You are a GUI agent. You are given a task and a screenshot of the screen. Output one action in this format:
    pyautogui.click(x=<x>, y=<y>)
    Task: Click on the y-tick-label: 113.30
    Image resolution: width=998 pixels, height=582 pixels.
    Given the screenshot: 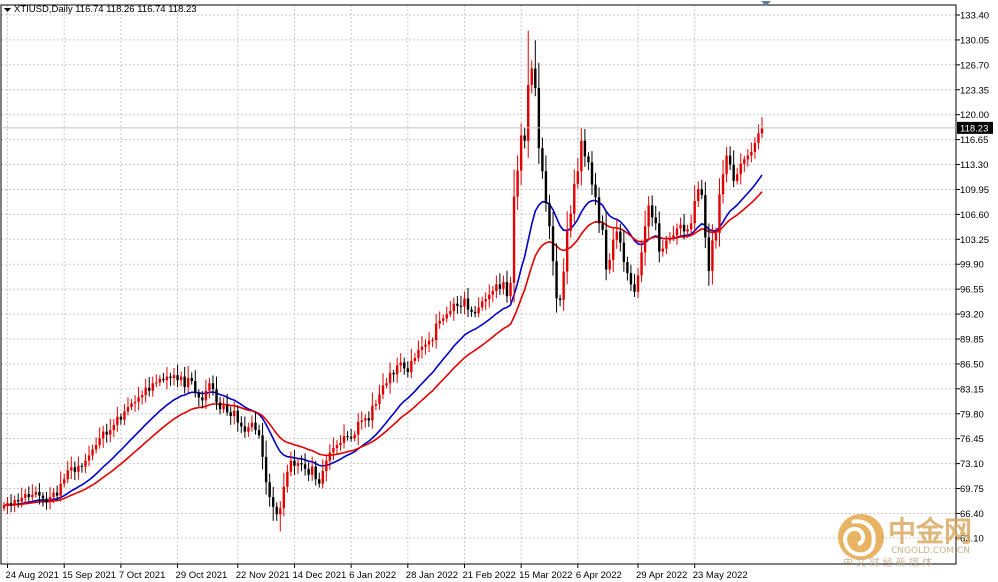 What is the action you would take?
    pyautogui.click(x=974, y=165)
    